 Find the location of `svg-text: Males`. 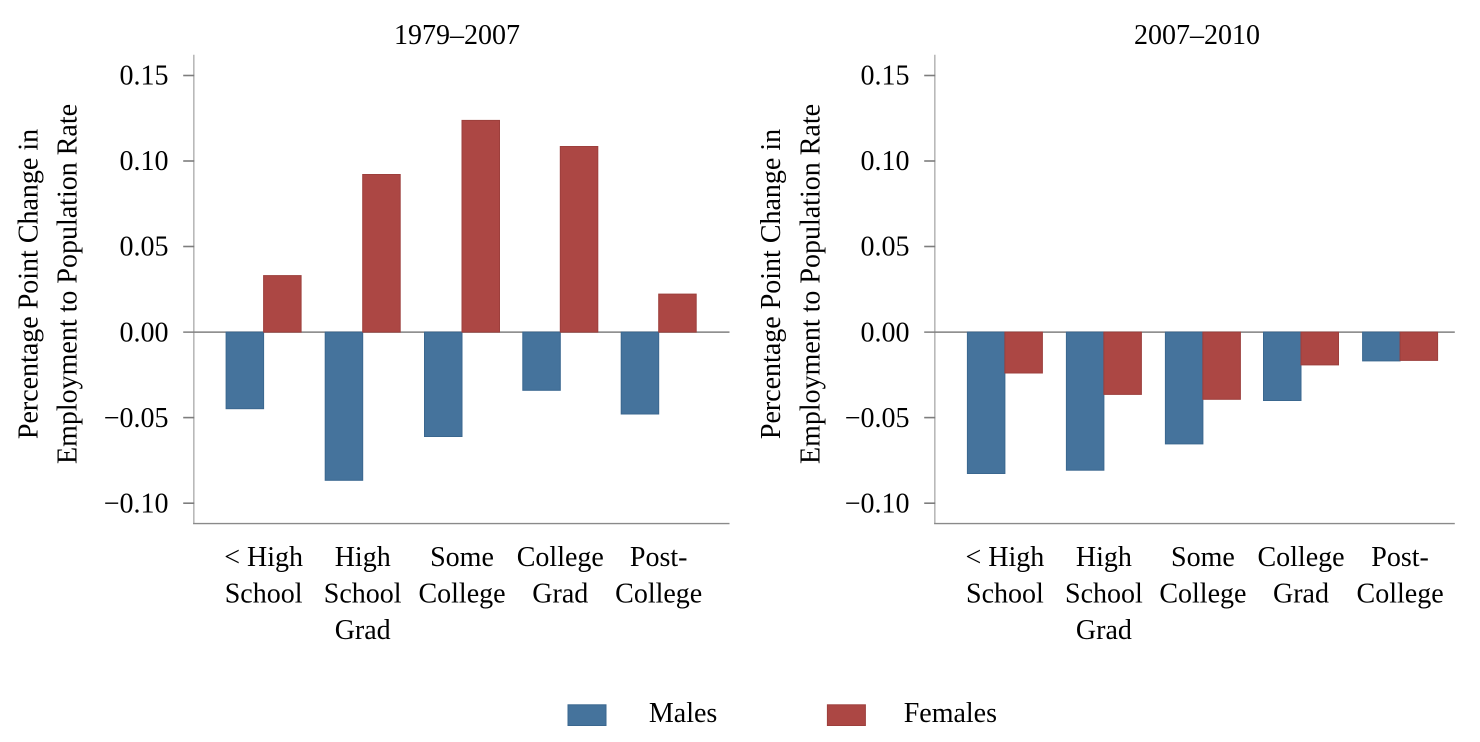

svg-text: Males is located at coordinates (683, 713).